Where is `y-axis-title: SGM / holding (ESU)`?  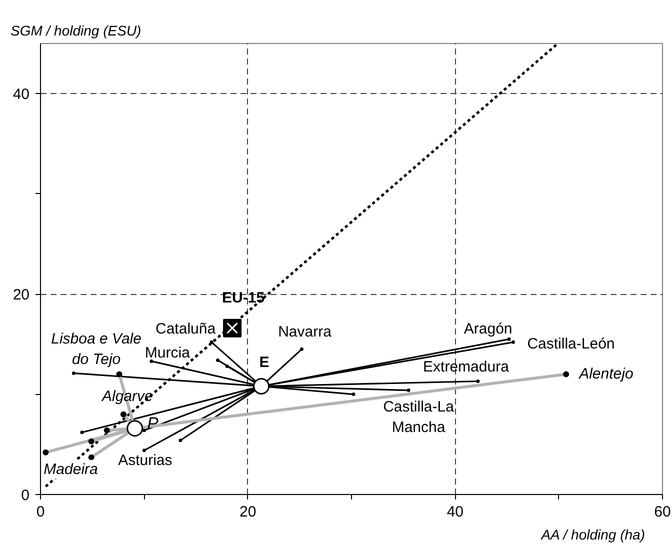
y-axis-title: SGM / holding (ESU) is located at coordinates (76, 30).